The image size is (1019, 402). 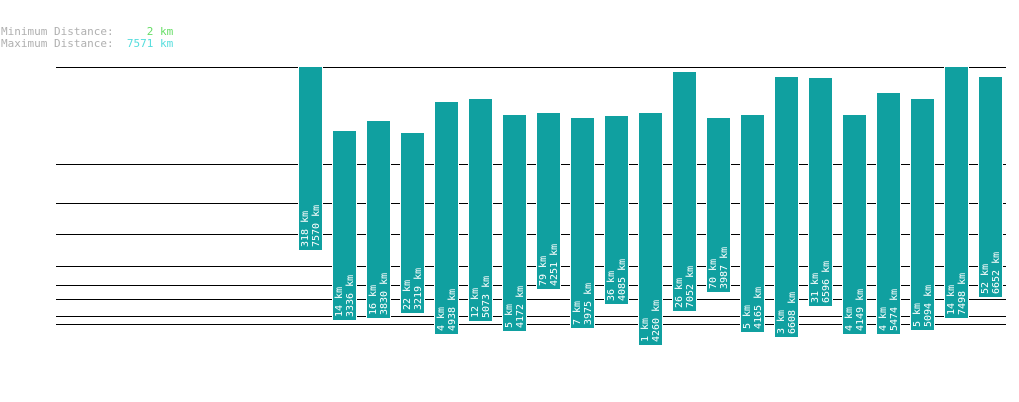 What do you see at coordinates (373, 300) in the screenshot?
I see `bar-min-label: 16 km` at bounding box center [373, 300].